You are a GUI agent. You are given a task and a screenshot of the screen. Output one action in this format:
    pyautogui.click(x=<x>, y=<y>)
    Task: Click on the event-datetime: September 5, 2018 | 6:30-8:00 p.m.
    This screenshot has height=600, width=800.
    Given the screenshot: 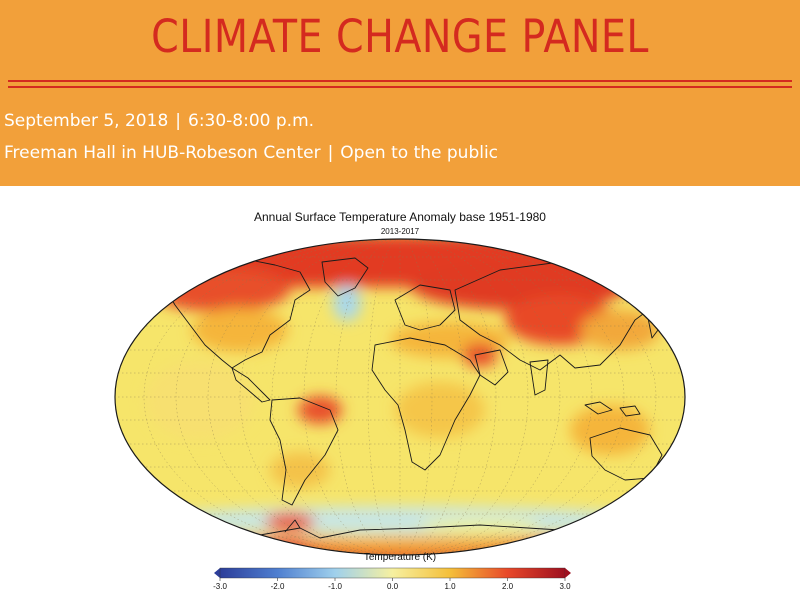 What is the action you would take?
    pyautogui.click(x=159, y=121)
    